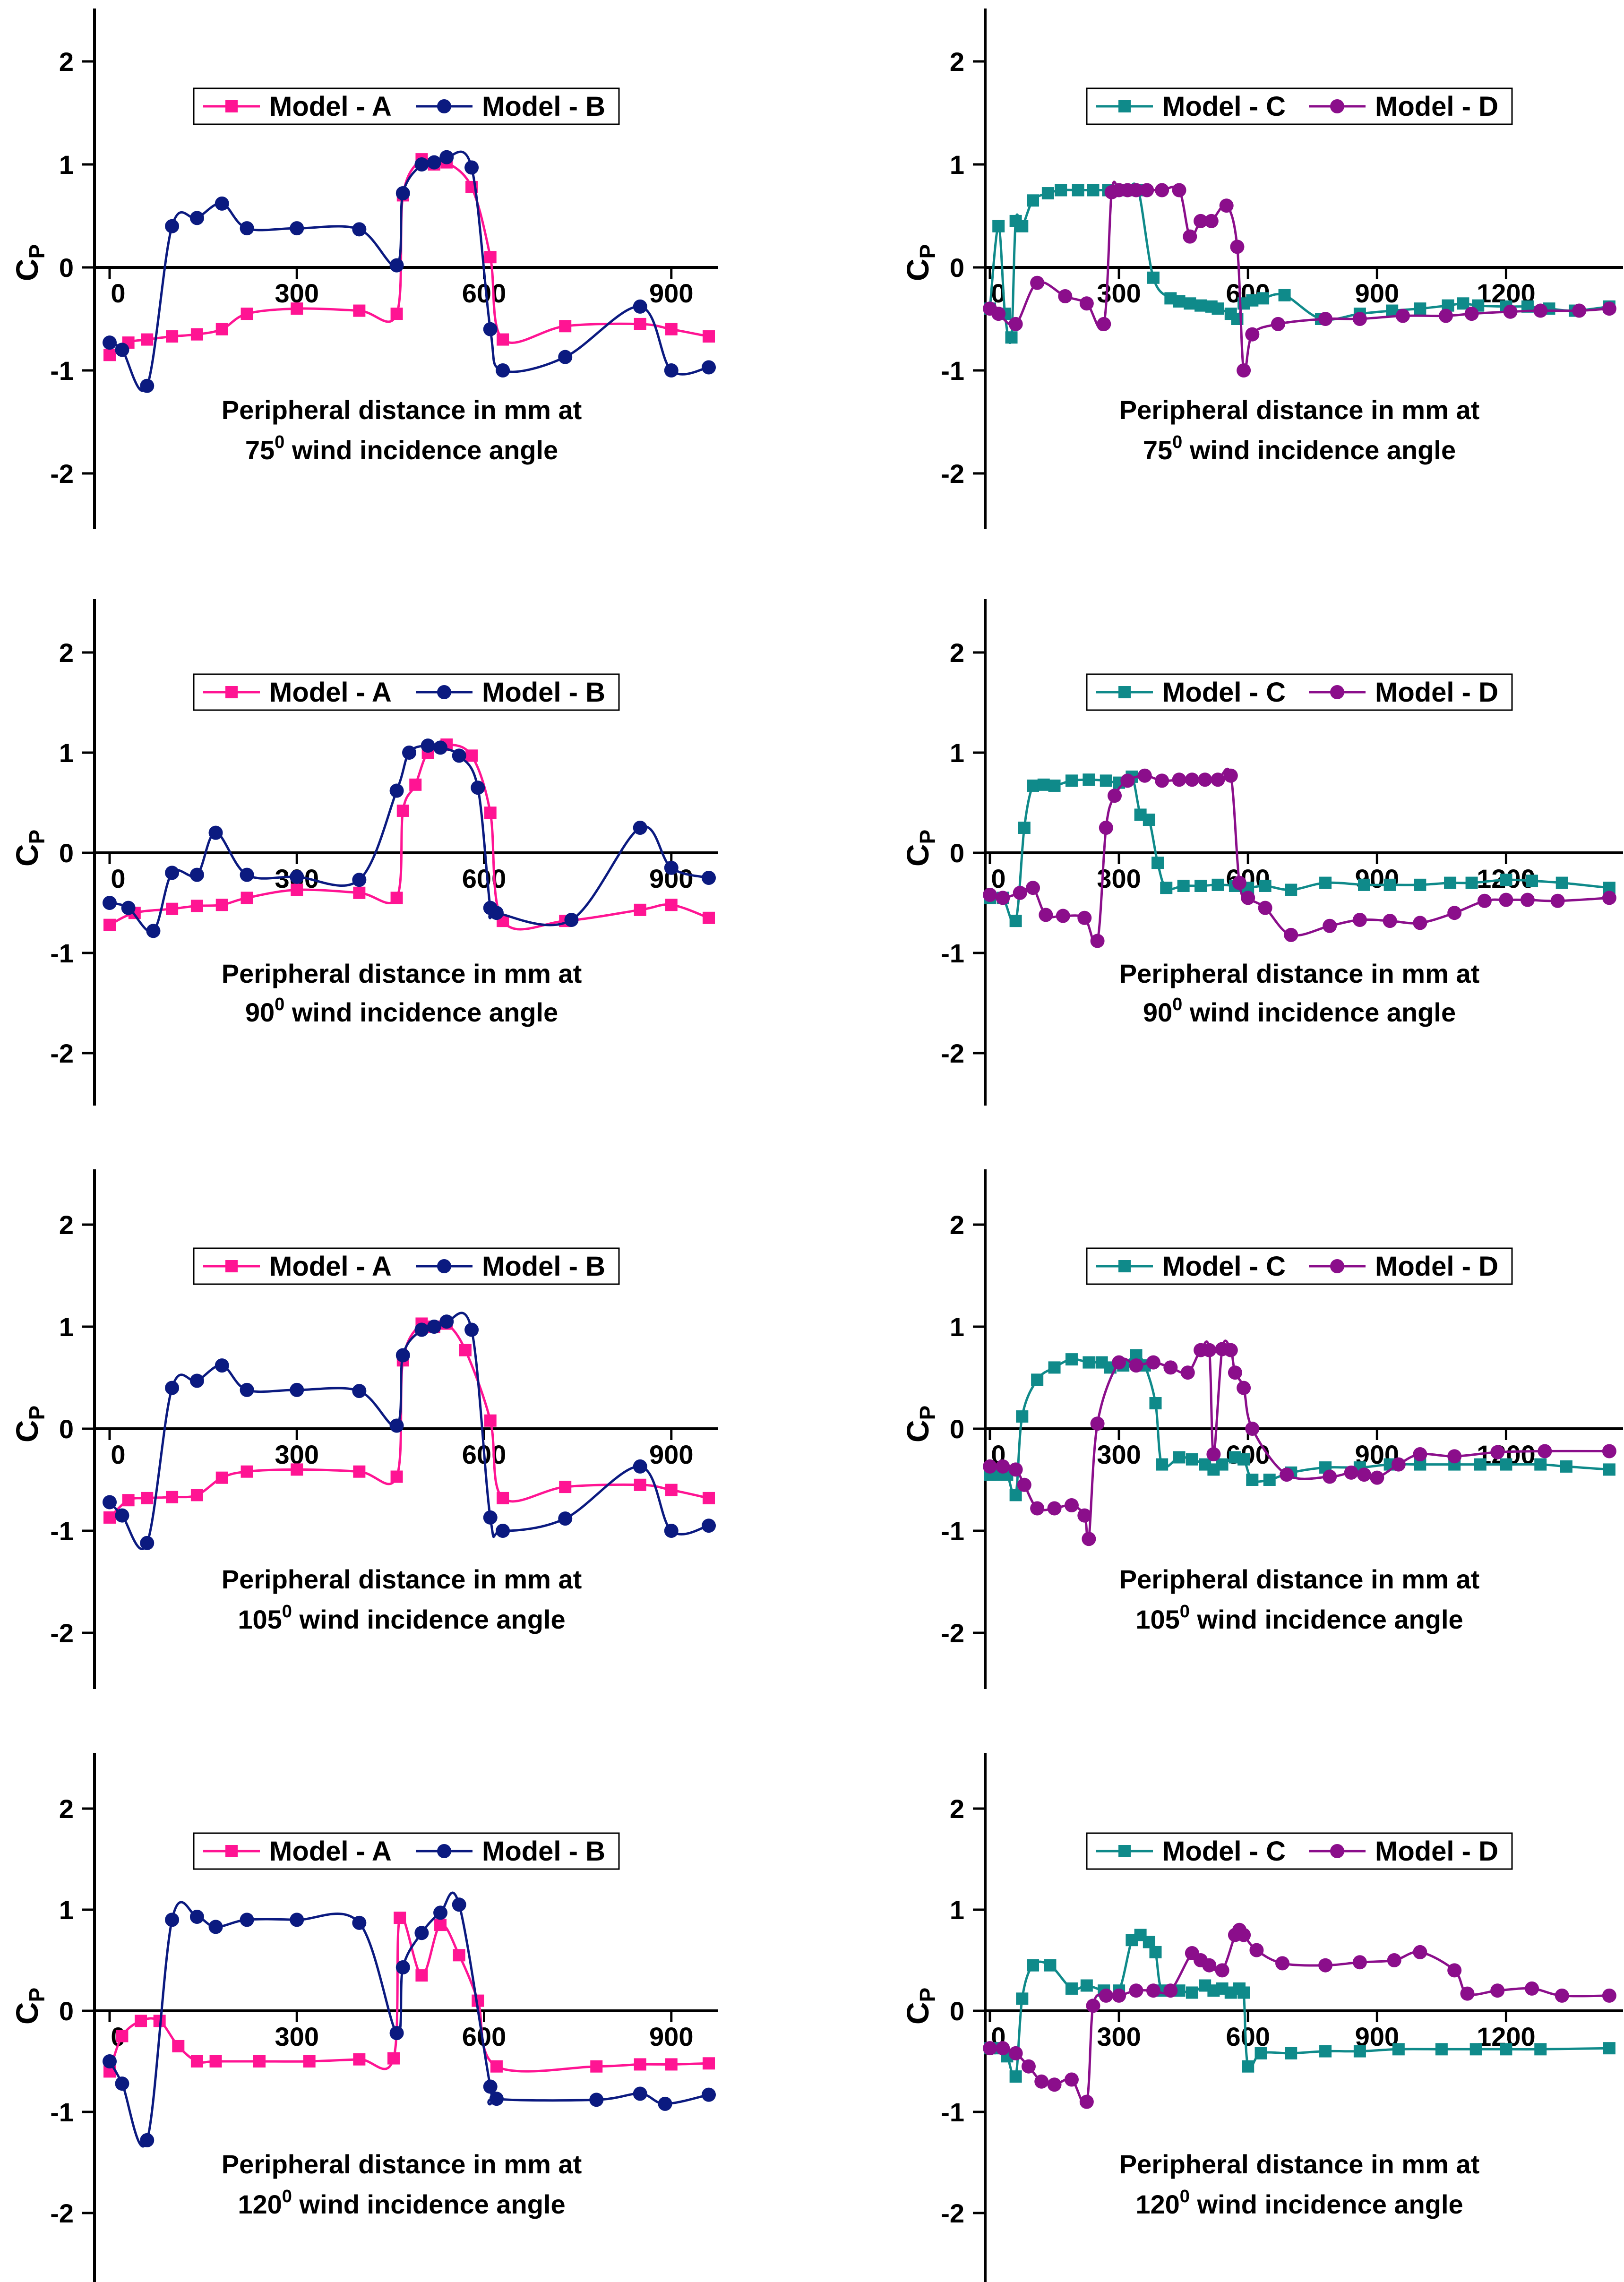 This screenshot has width=1624, height=2282. Describe the element at coordinates (998, 879) in the screenshot. I see `x-tick-label: 0` at that location.